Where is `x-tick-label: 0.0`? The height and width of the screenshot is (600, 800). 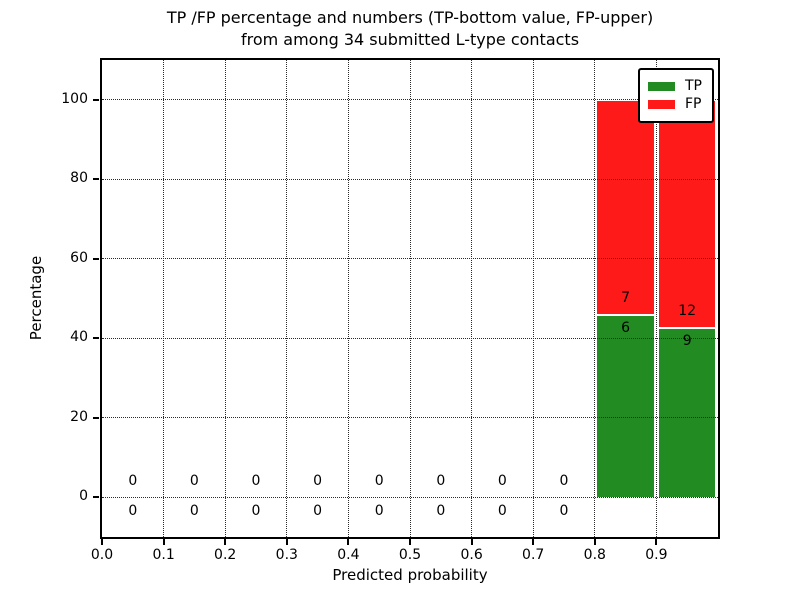 x-tick-label: 0.0 is located at coordinates (102, 555).